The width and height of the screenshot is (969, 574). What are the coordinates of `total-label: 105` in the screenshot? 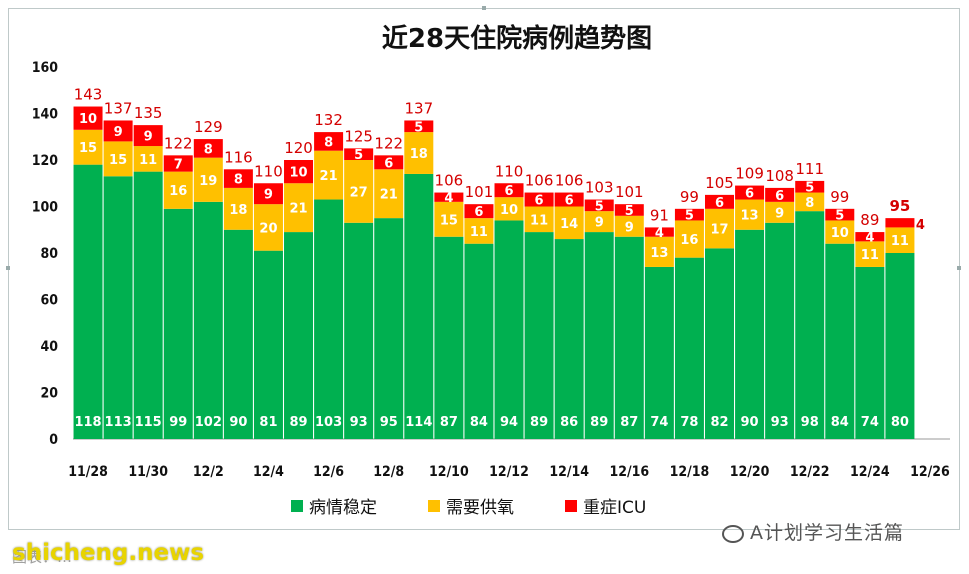 It's located at (719, 183).